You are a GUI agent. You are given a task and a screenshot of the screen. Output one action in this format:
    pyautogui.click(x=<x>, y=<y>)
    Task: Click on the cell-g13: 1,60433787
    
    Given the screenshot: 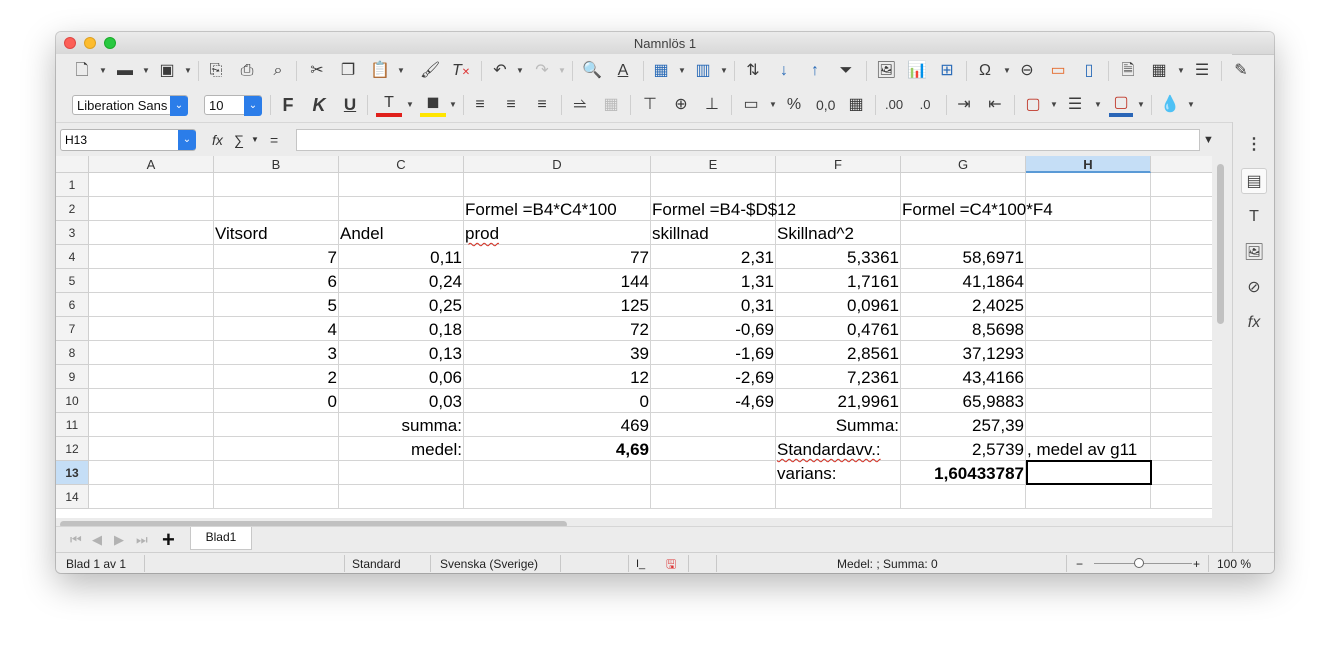 What is the action you would take?
    pyautogui.click(x=963, y=473)
    